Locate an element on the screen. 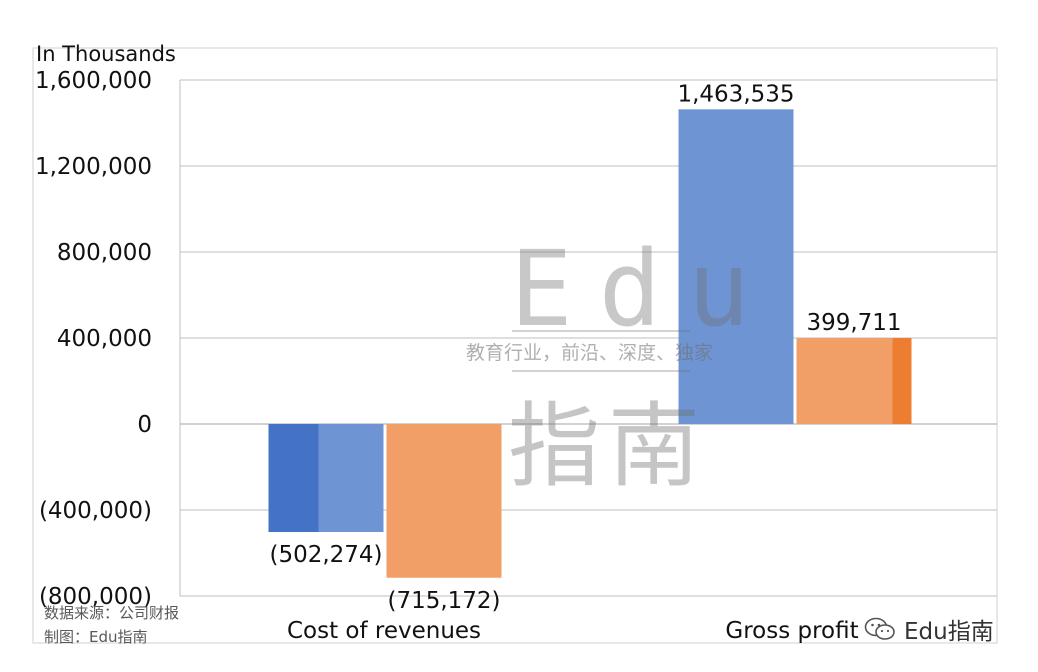 The width and height of the screenshot is (1038, 672). watermark-rule-top is located at coordinates (601, 331).